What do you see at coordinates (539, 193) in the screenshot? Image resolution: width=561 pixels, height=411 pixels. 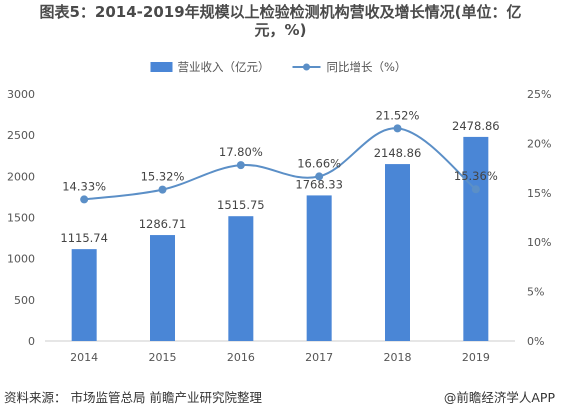 I see `y-right-tick-label: 15%` at bounding box center [539, 193].